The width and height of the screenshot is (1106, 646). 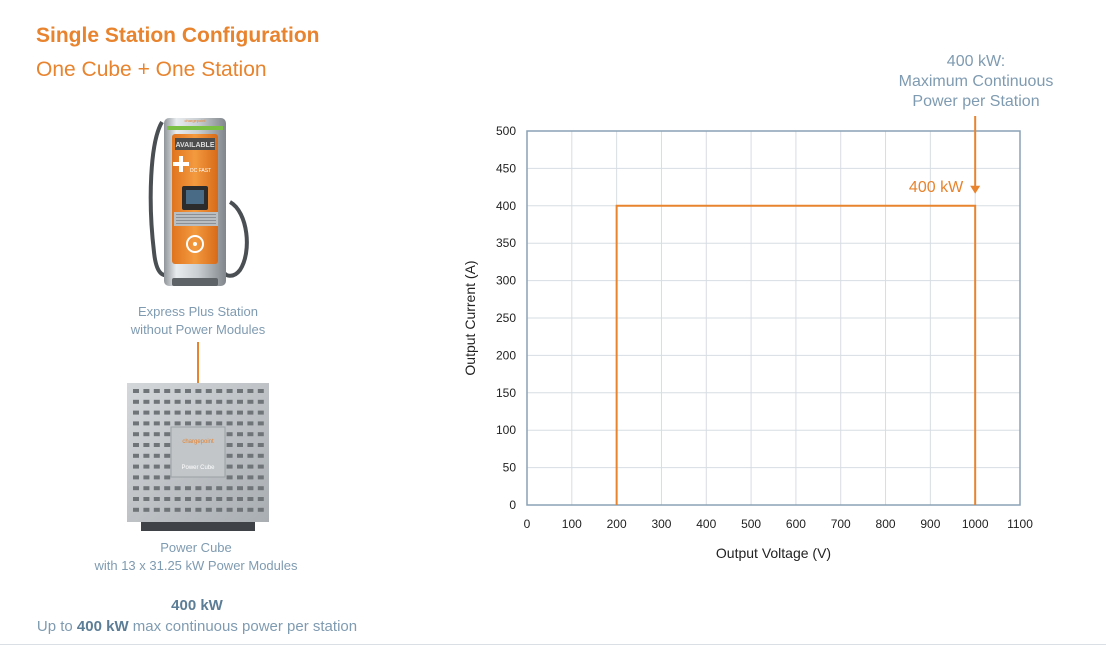 What do you see at coordinates (198, 468) in the screenshot?
I see `cube-label-text: Power Cube` at bounding box center [198, 468].